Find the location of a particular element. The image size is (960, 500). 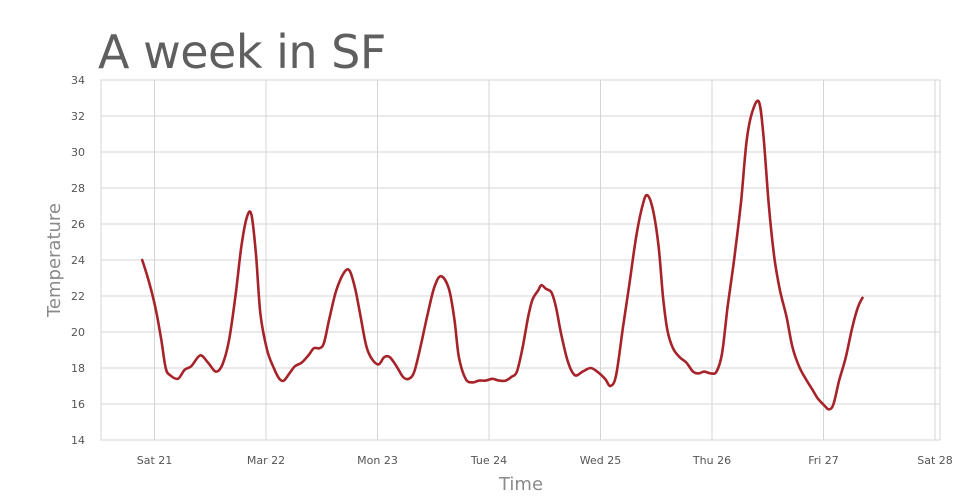

y-tick-label: 16 is located at coordinates (78, 404).